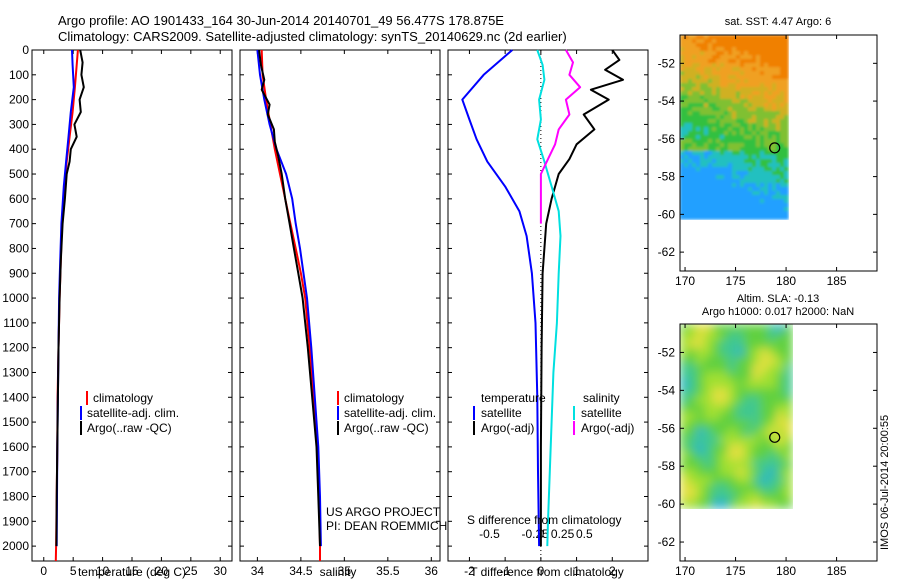 This screenshot has width=900, height=580. I want to click on map-lon-label: 170, so click(685, 571).